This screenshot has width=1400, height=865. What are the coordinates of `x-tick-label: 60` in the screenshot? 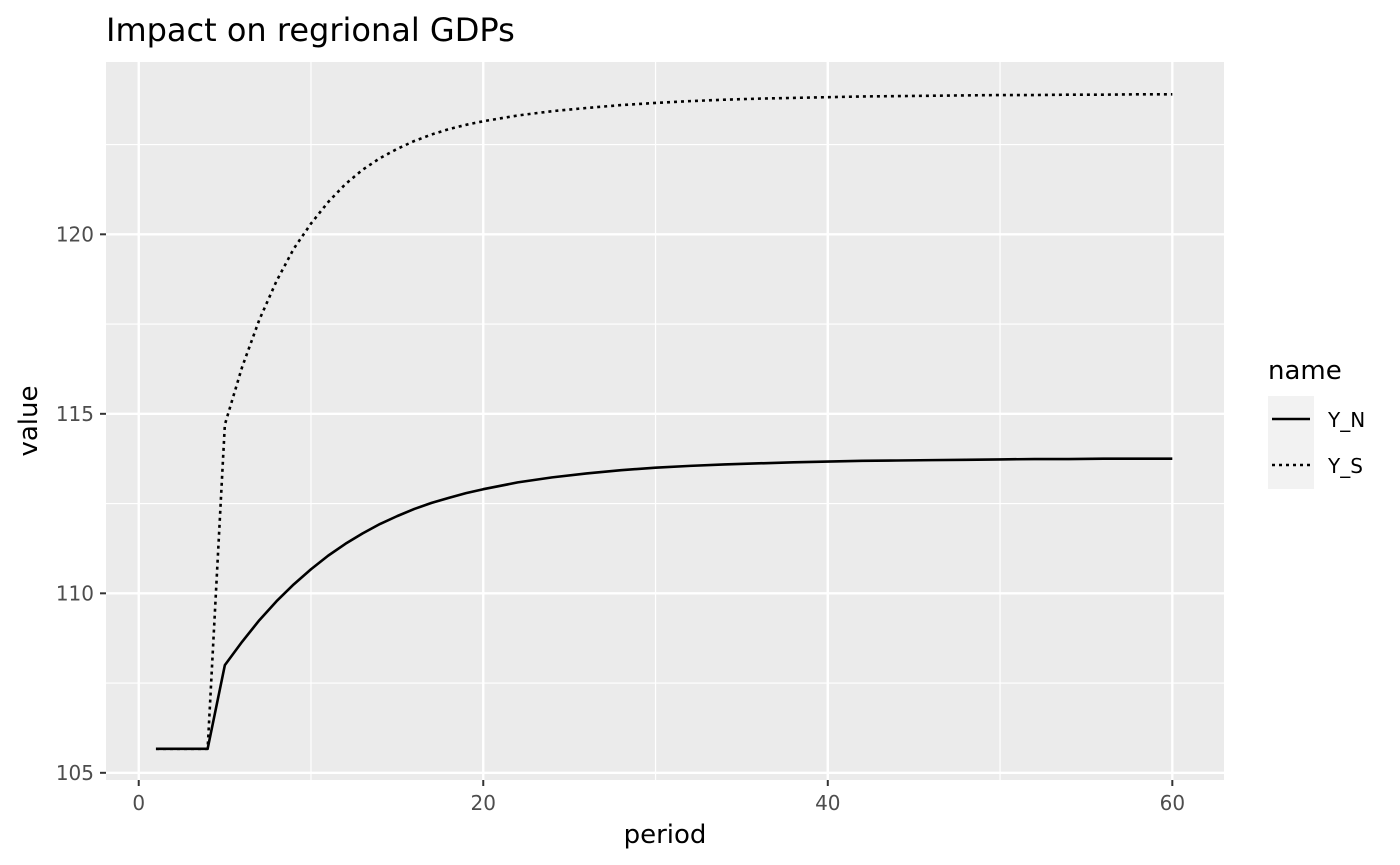 It's located at (1172, 803).